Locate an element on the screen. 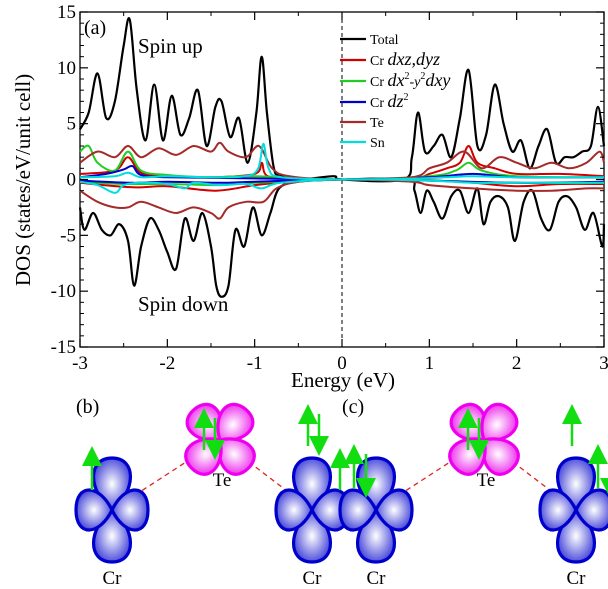 The image size is (608, 589). series-line-sn-up is located at coordinates (342, 161).